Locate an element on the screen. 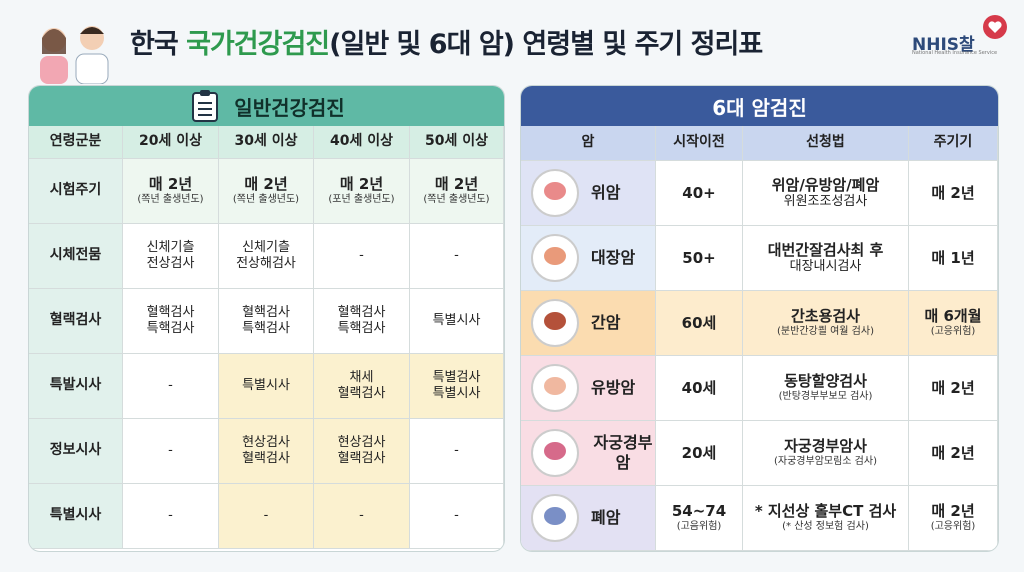 Image resolution: width=1024 pixels, height=572 pixels. cancer-name-cell: 대장암 is located at coordinates (588, 258).